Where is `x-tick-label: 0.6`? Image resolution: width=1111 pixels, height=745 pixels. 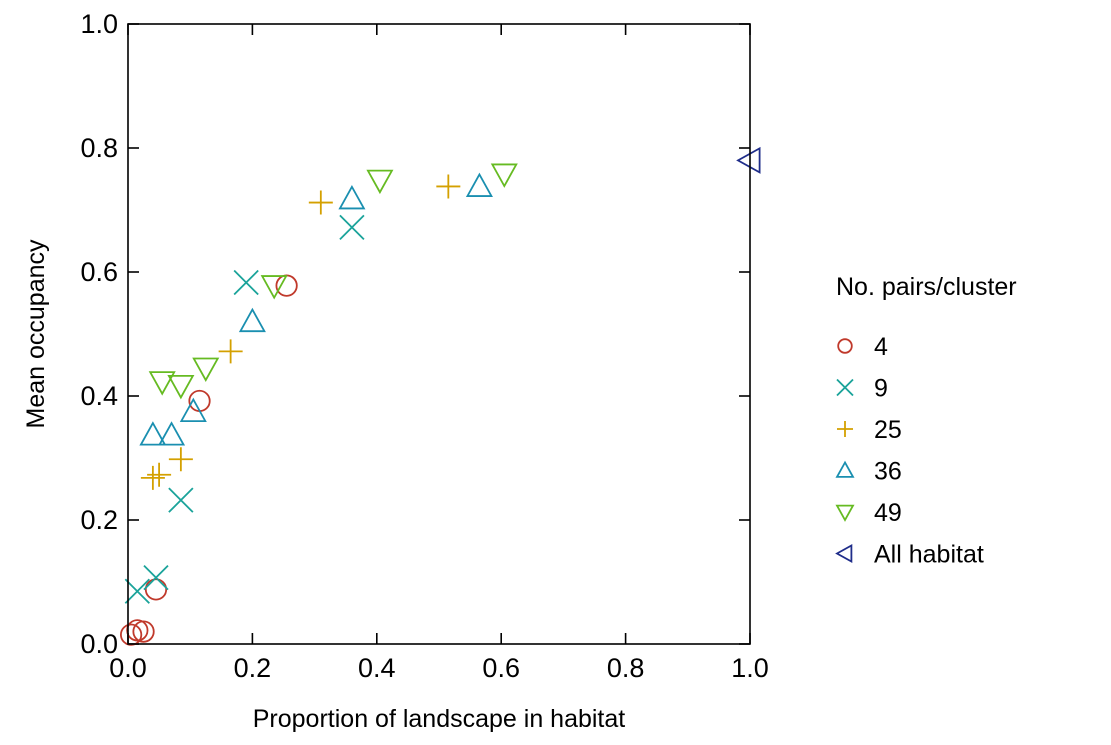 x-tick-label: 0.6 is located at coordinates (501, 668).